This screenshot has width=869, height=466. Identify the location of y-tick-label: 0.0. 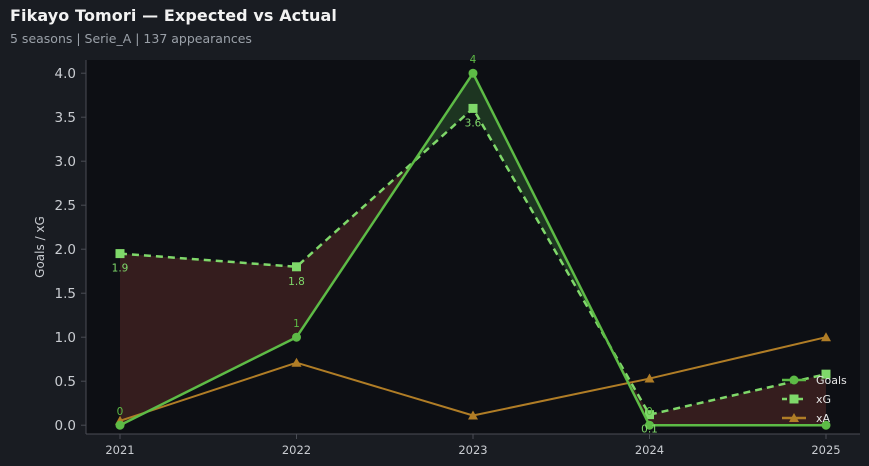
(65, 426).